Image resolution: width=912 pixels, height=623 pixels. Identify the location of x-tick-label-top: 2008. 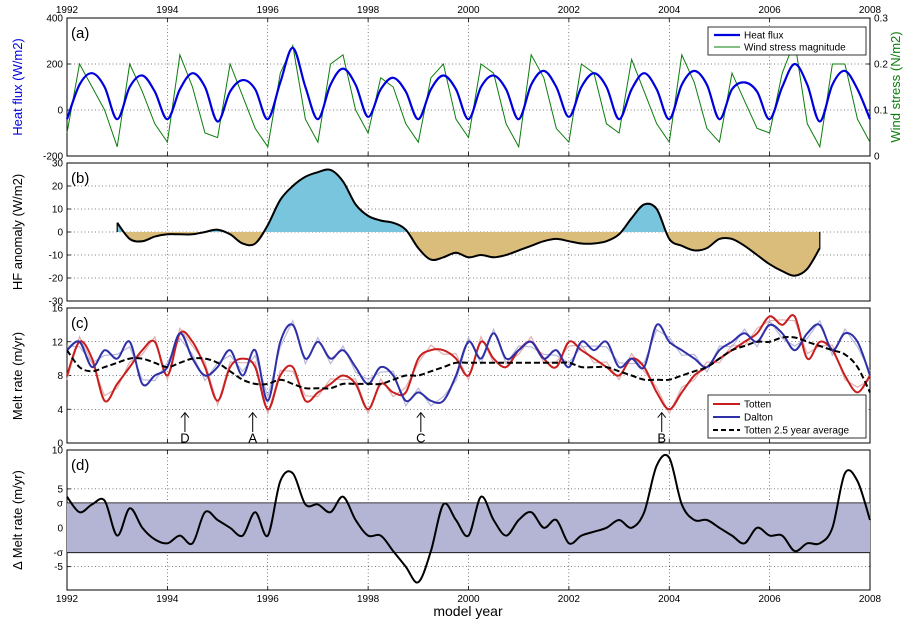
(870, 10).